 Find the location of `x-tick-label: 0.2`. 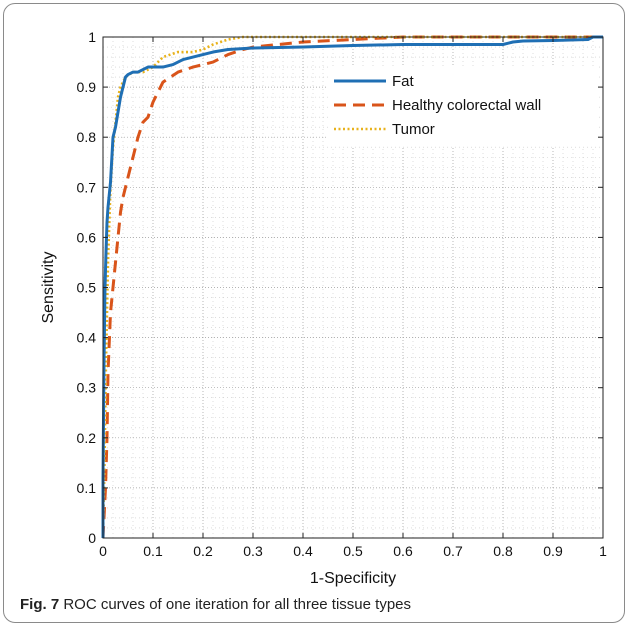

x-tick-label: 0.2 is located at coordinates (203, 551).